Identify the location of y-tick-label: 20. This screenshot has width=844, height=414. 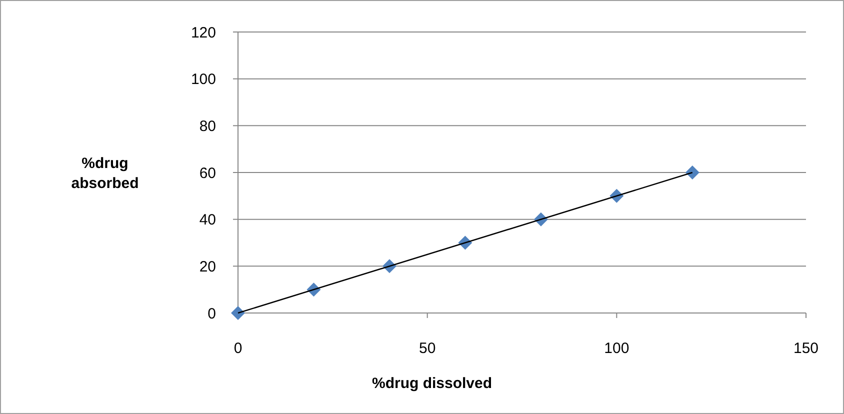
(207, 267).